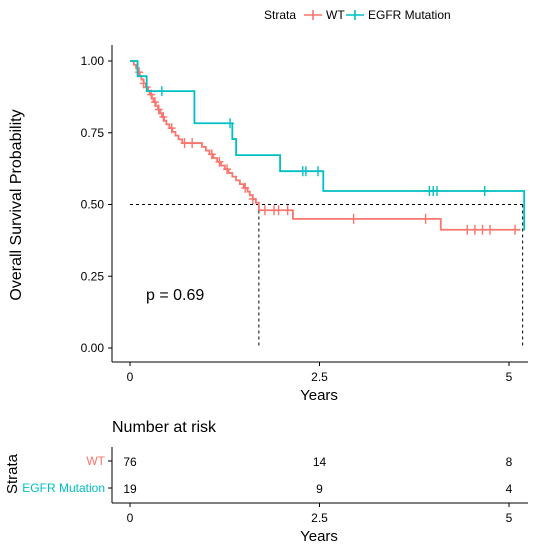 Image resolution: width=536 pixels, height=550 pixels. Describe the element at coordinates (130, 518) in the screenshot. I see `risk-x-tick-label: 0` at that location.